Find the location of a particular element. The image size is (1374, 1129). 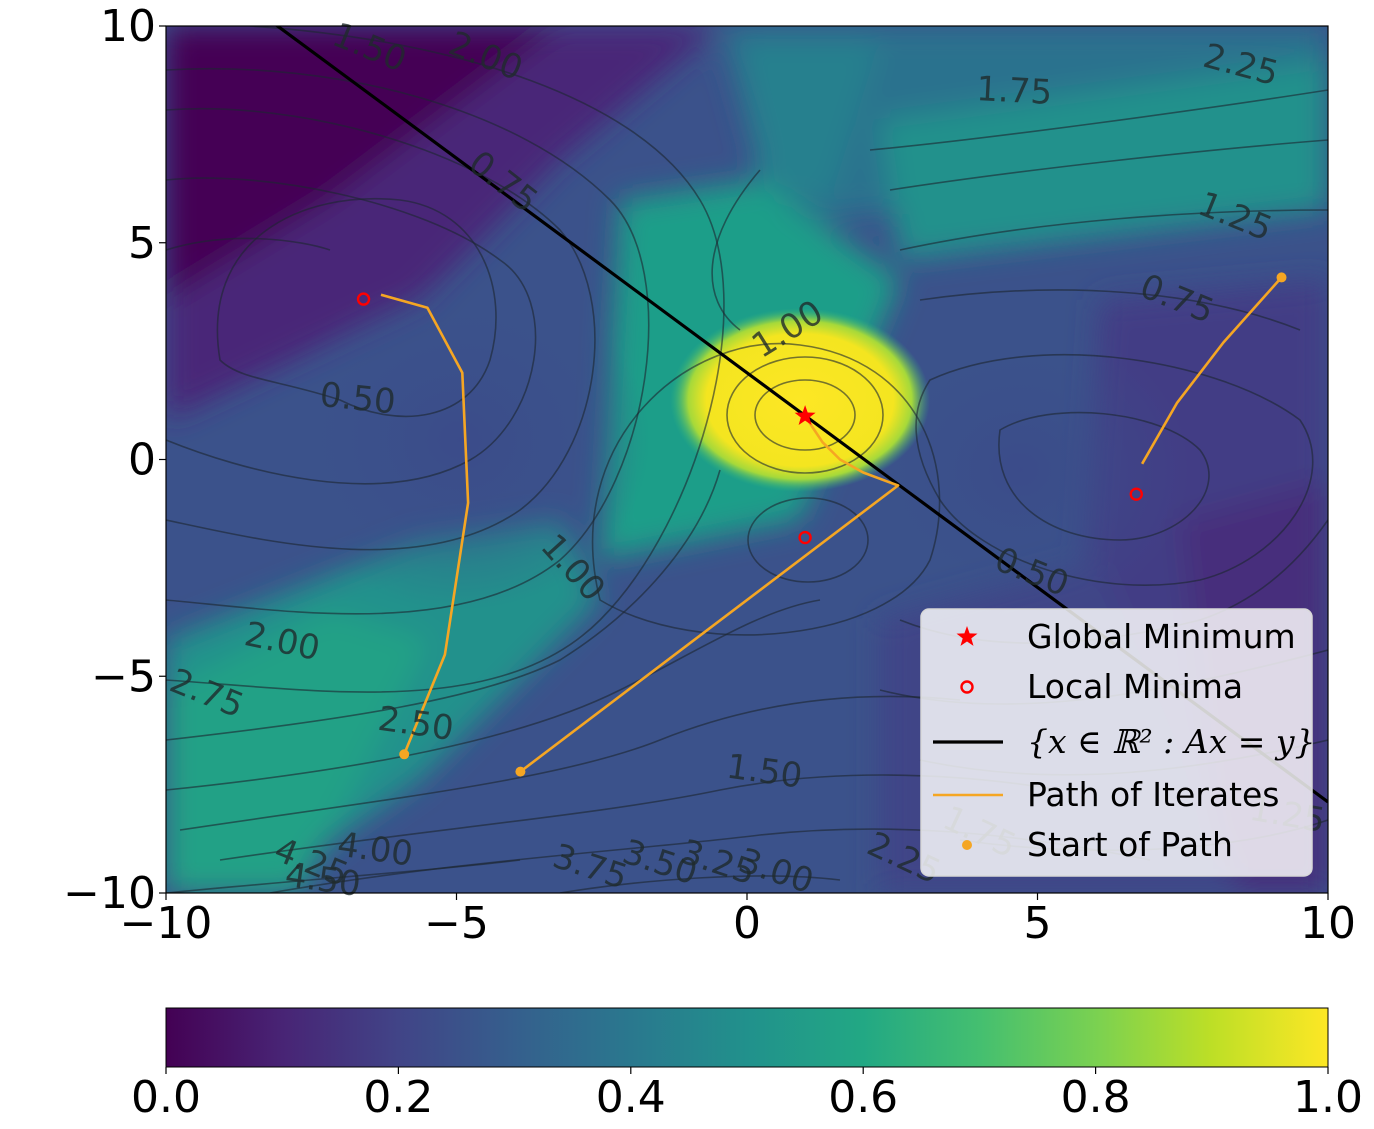

x-tick-label: 10 is located at coordinates (1328, 923).